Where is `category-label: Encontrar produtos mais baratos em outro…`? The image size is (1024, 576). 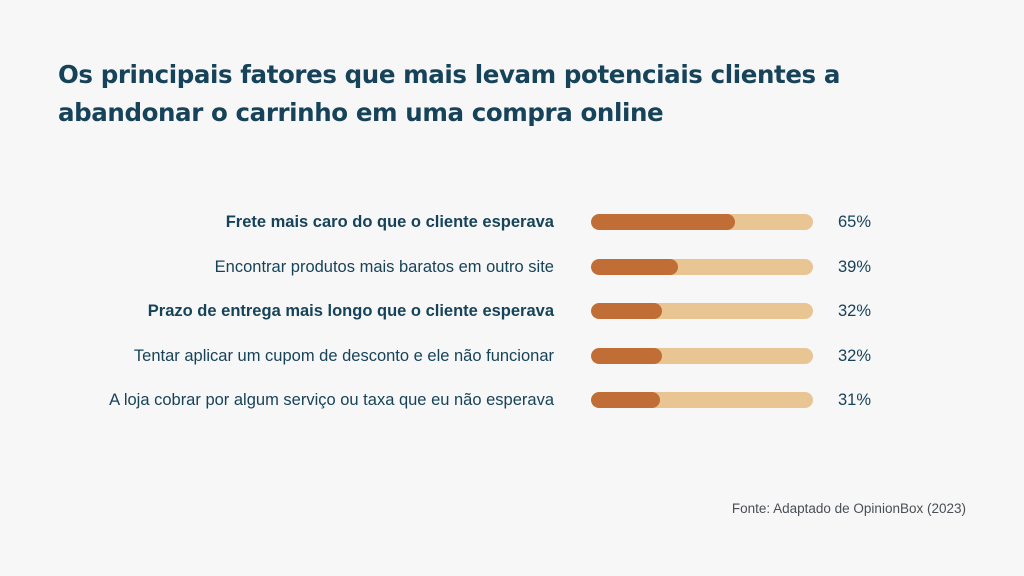 category-label: Encontrar produtos mais baratos em outro… is located at coordinates (384, 266).